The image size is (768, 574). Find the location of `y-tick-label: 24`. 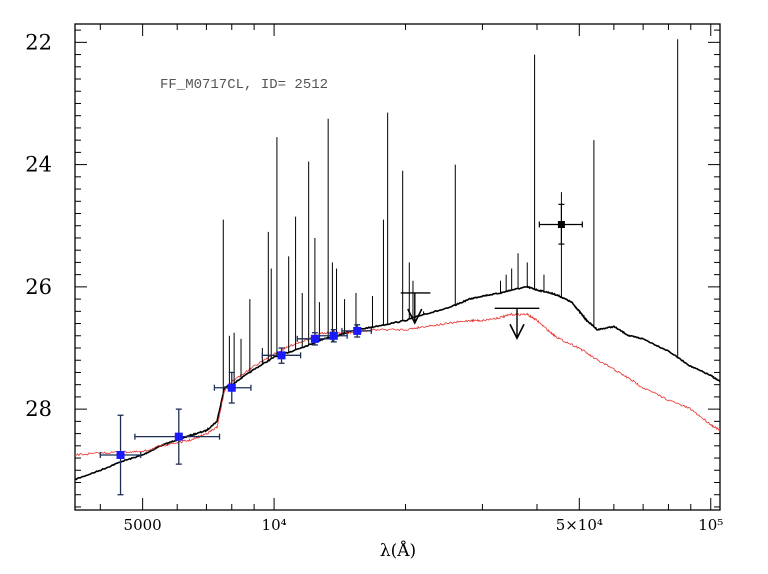

y-tick-label: 24 is located at coordinates (38, 165).